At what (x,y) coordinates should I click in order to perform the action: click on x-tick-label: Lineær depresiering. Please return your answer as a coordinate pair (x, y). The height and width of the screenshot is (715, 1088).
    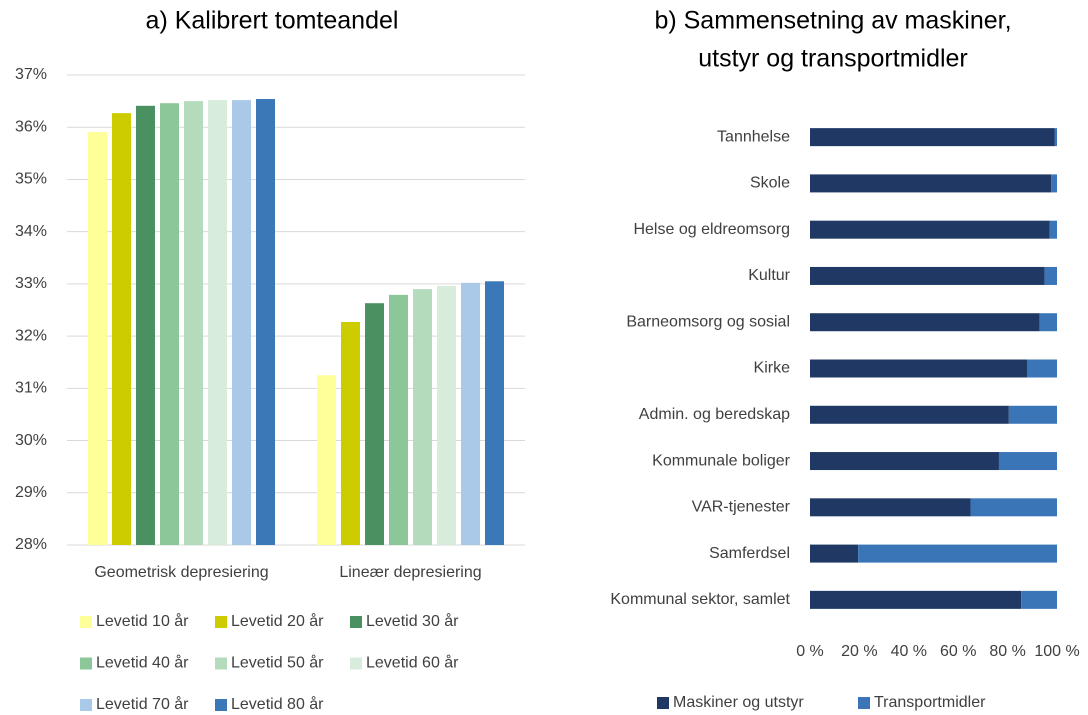
    Looking at the image, I should click on (410, 572).